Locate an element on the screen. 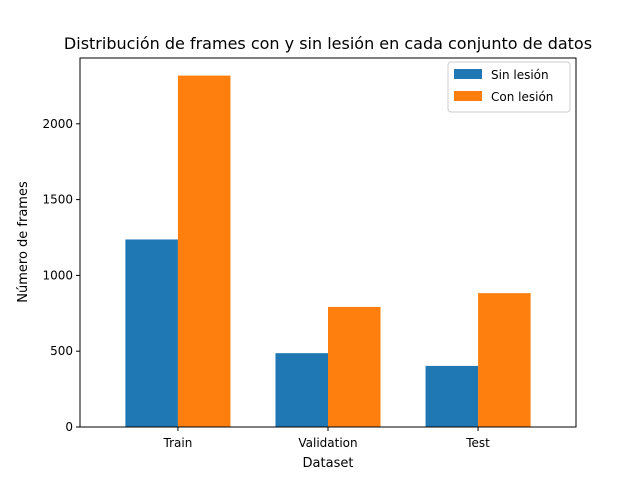 Image resolution: width=640 pixels, height=485 pixels. y-axis: 0 500 1000 1500 2000 is located at coordinates (61, 275).